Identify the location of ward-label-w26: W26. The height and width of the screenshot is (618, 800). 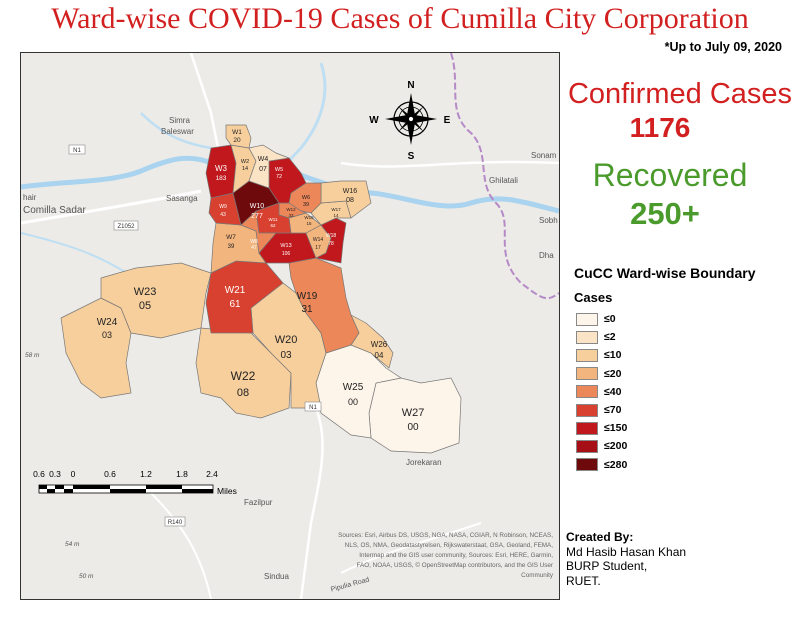
(379, 344).